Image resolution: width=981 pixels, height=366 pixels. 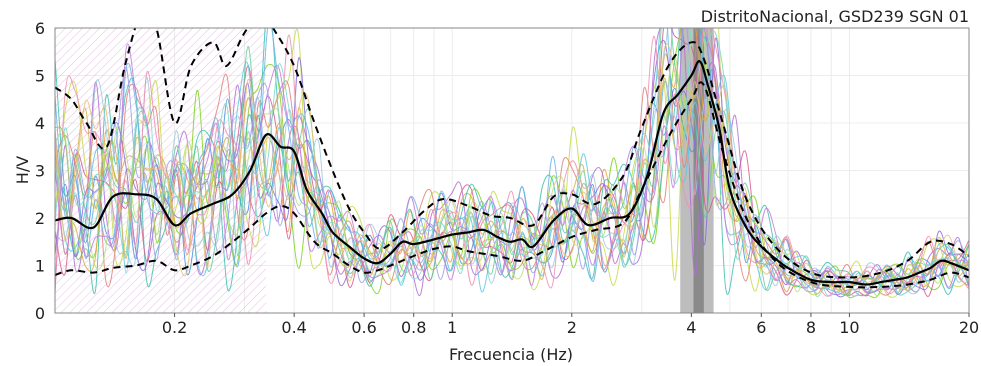 I want to click on y-tick-label: 6, so click(x=40, y=28).